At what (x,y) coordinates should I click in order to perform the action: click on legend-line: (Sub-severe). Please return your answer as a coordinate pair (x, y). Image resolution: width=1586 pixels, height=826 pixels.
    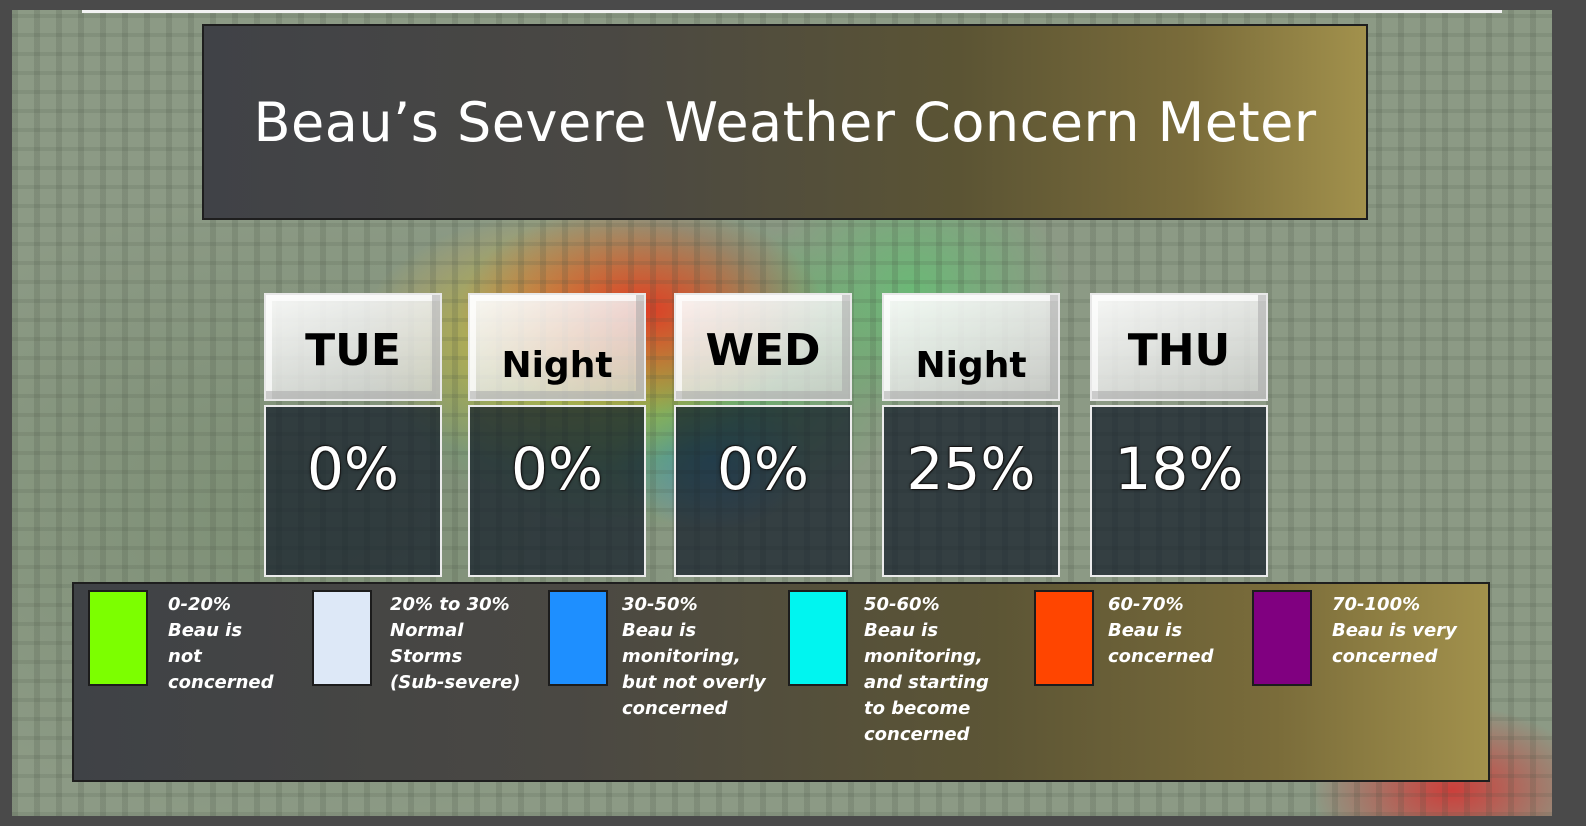
    Looking at the image, I should click on (455, 682).